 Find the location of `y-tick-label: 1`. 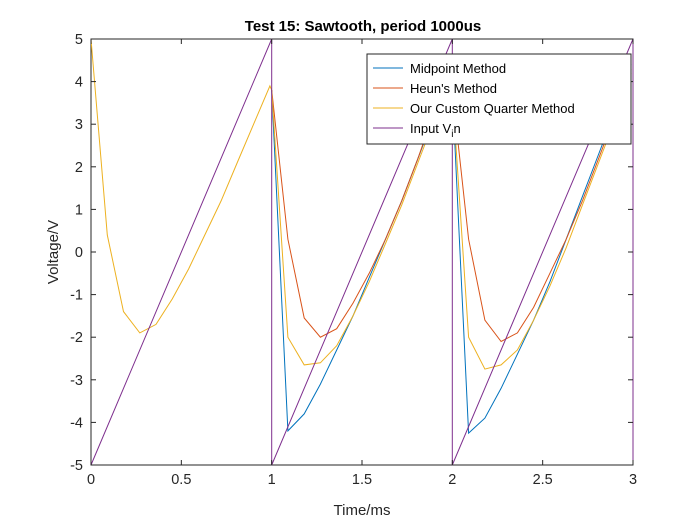

y-tick-label: 1 is located at coordinates (79, 210).